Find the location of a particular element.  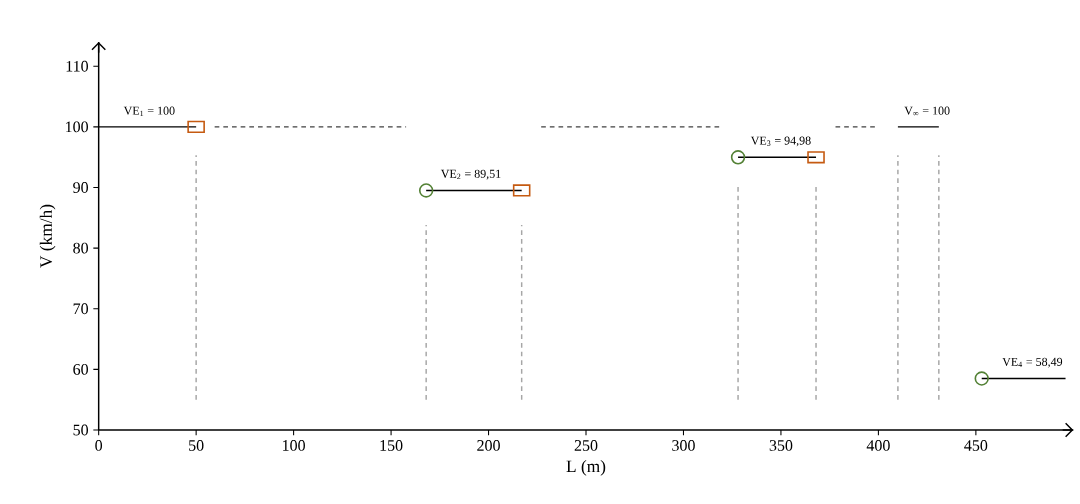

annotation: V$_{∞}$ = 100 is located at coordinates (927, 111).